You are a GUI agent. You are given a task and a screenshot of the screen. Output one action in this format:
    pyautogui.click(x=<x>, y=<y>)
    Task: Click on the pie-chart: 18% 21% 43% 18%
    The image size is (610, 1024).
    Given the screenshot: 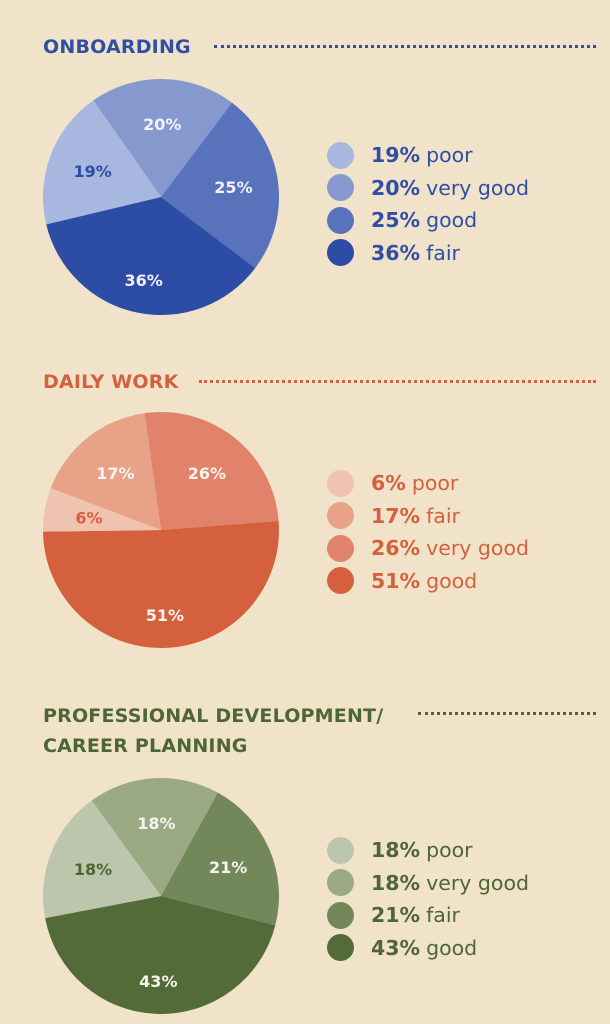 What is the action you would take?
    pyautogui.click(x=161, y=896)
    